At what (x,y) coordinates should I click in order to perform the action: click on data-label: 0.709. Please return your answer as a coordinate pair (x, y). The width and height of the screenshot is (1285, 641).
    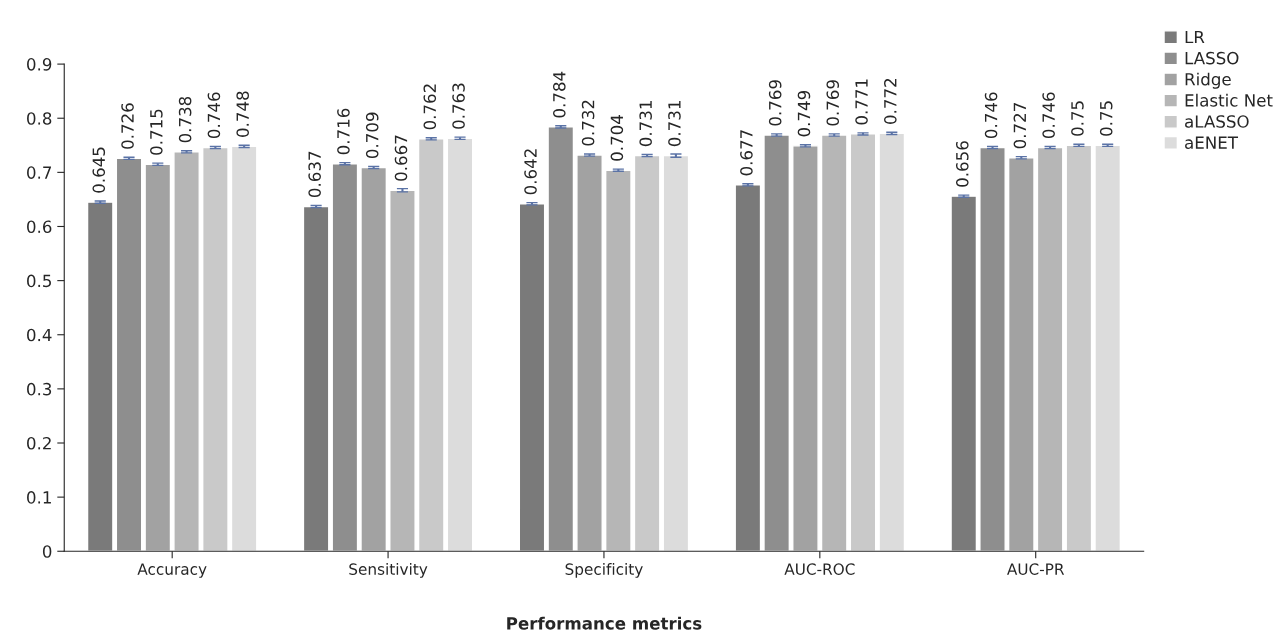
    Looking at the image, I should click on (372, 135).